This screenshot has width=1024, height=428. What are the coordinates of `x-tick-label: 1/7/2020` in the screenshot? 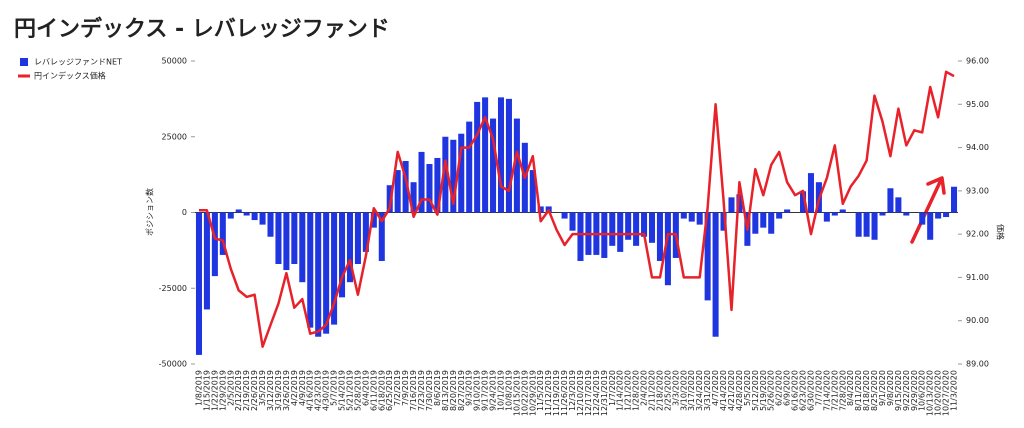 It's located at (612, 388).